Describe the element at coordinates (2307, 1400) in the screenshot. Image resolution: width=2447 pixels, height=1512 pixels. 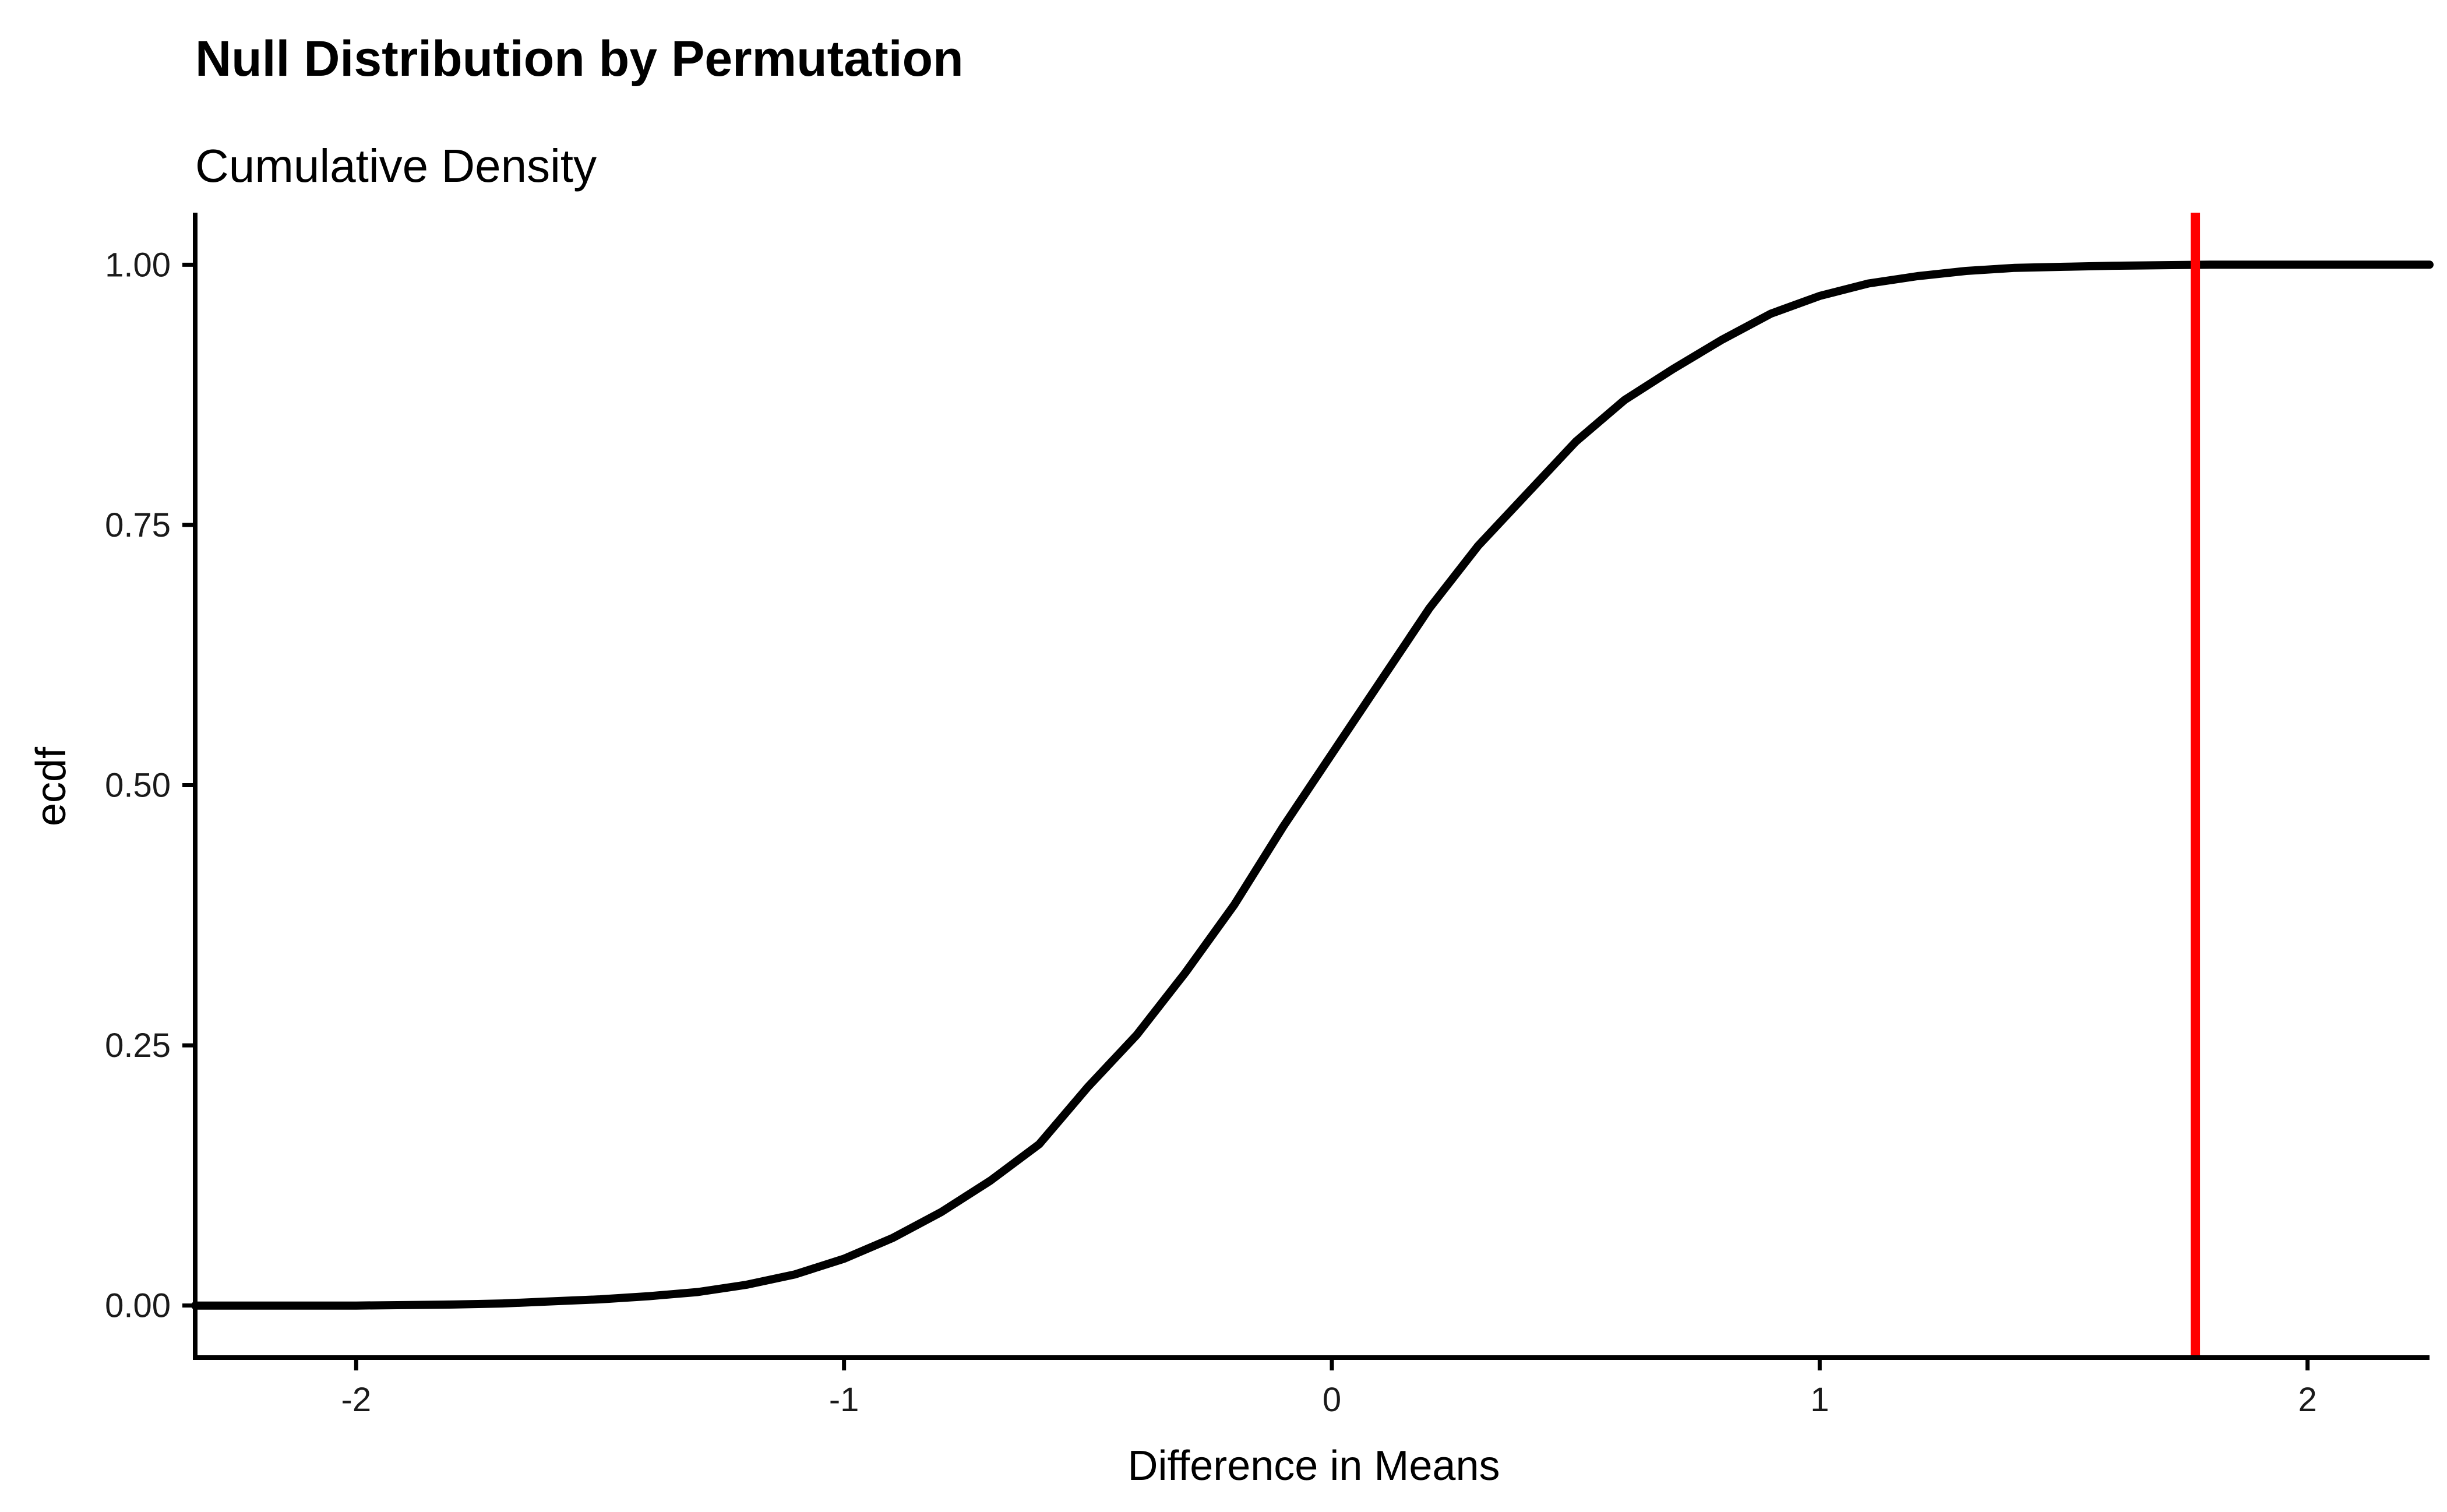
I see `x-tick-label: 2` at that location.